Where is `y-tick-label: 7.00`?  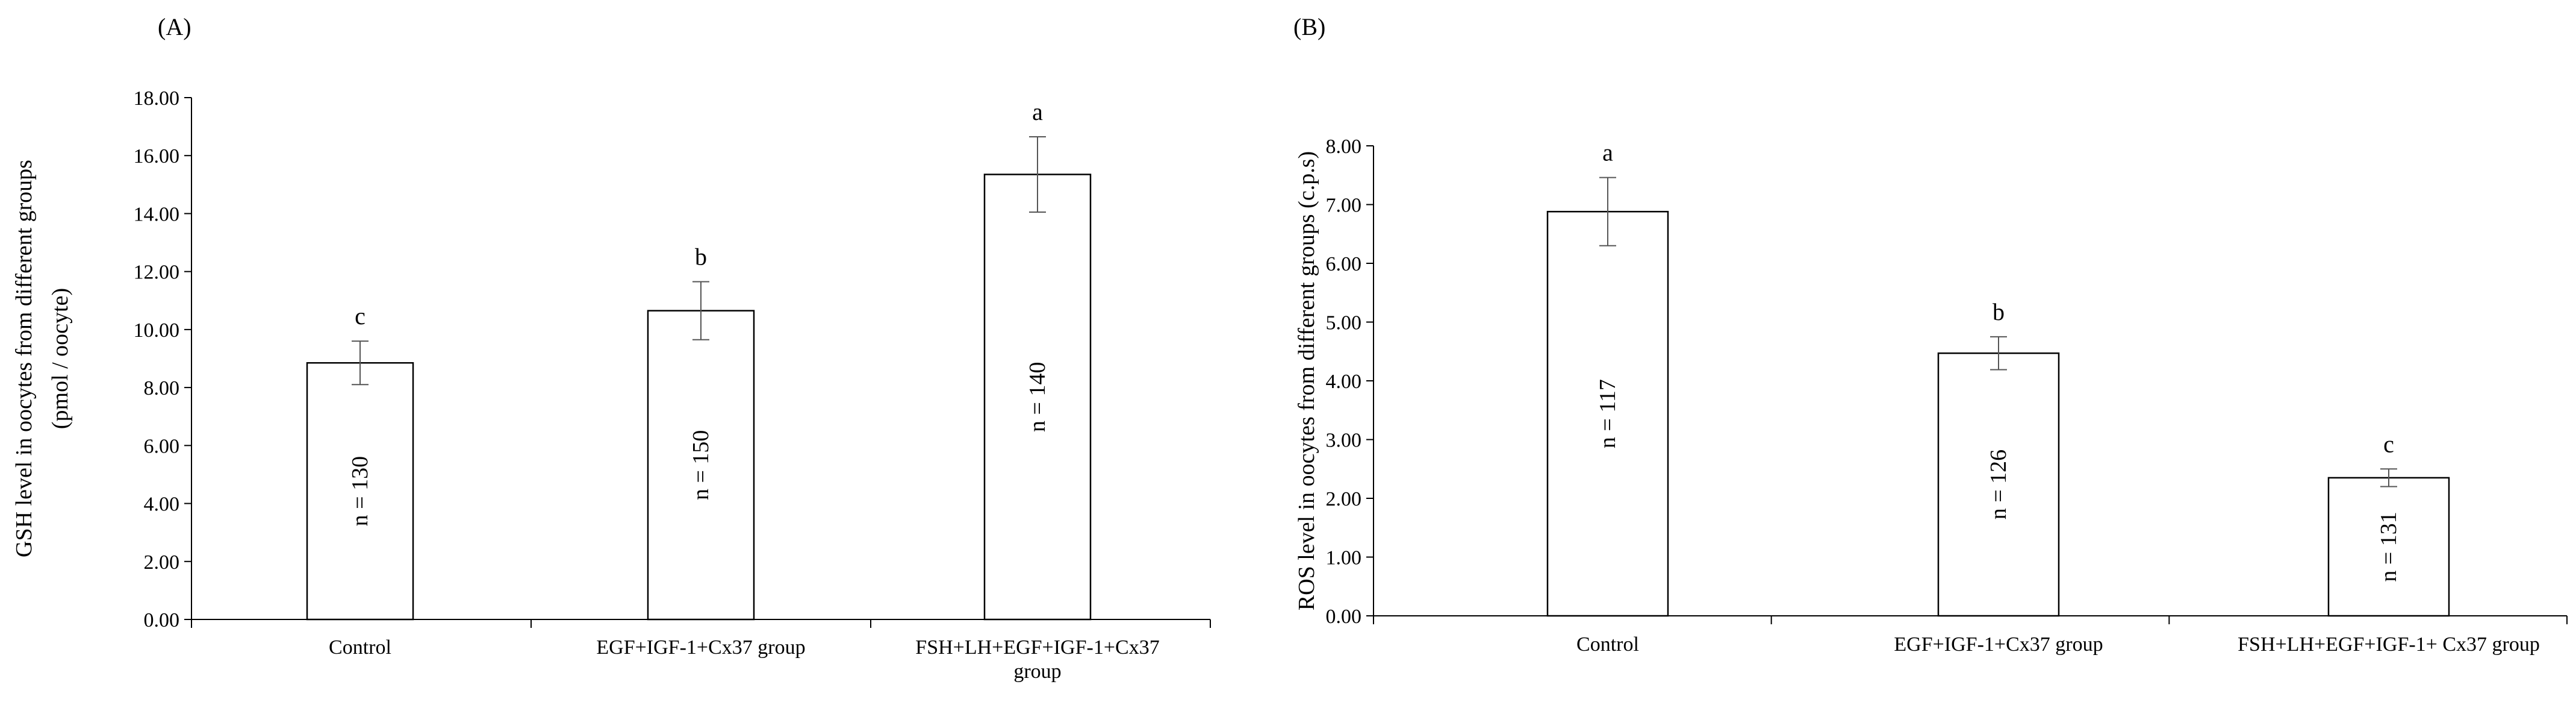 y-tick-label: 7.00 is located at coordinates (1344, 206).